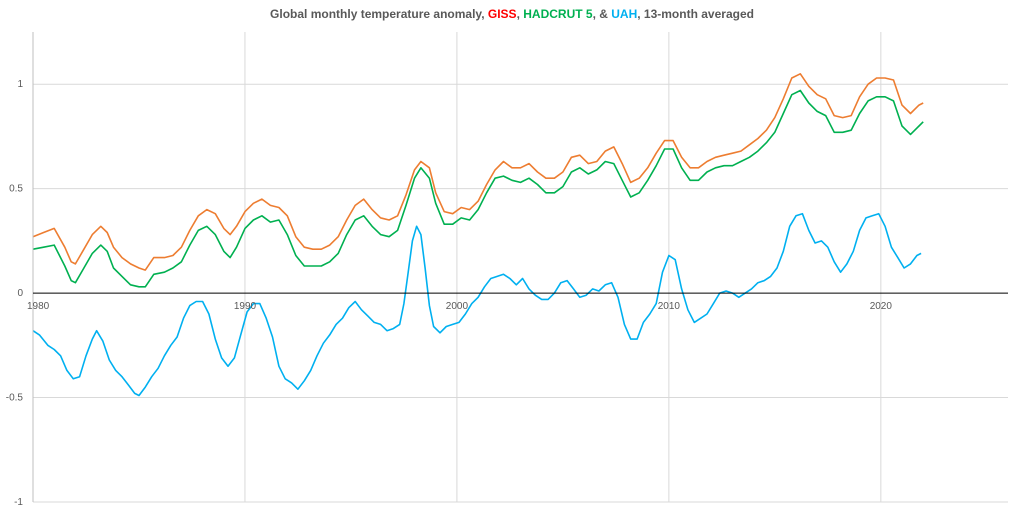 The width and height of the screenshot is (1024, 511). I want to click on title-part: UAH, so click(624, 14).